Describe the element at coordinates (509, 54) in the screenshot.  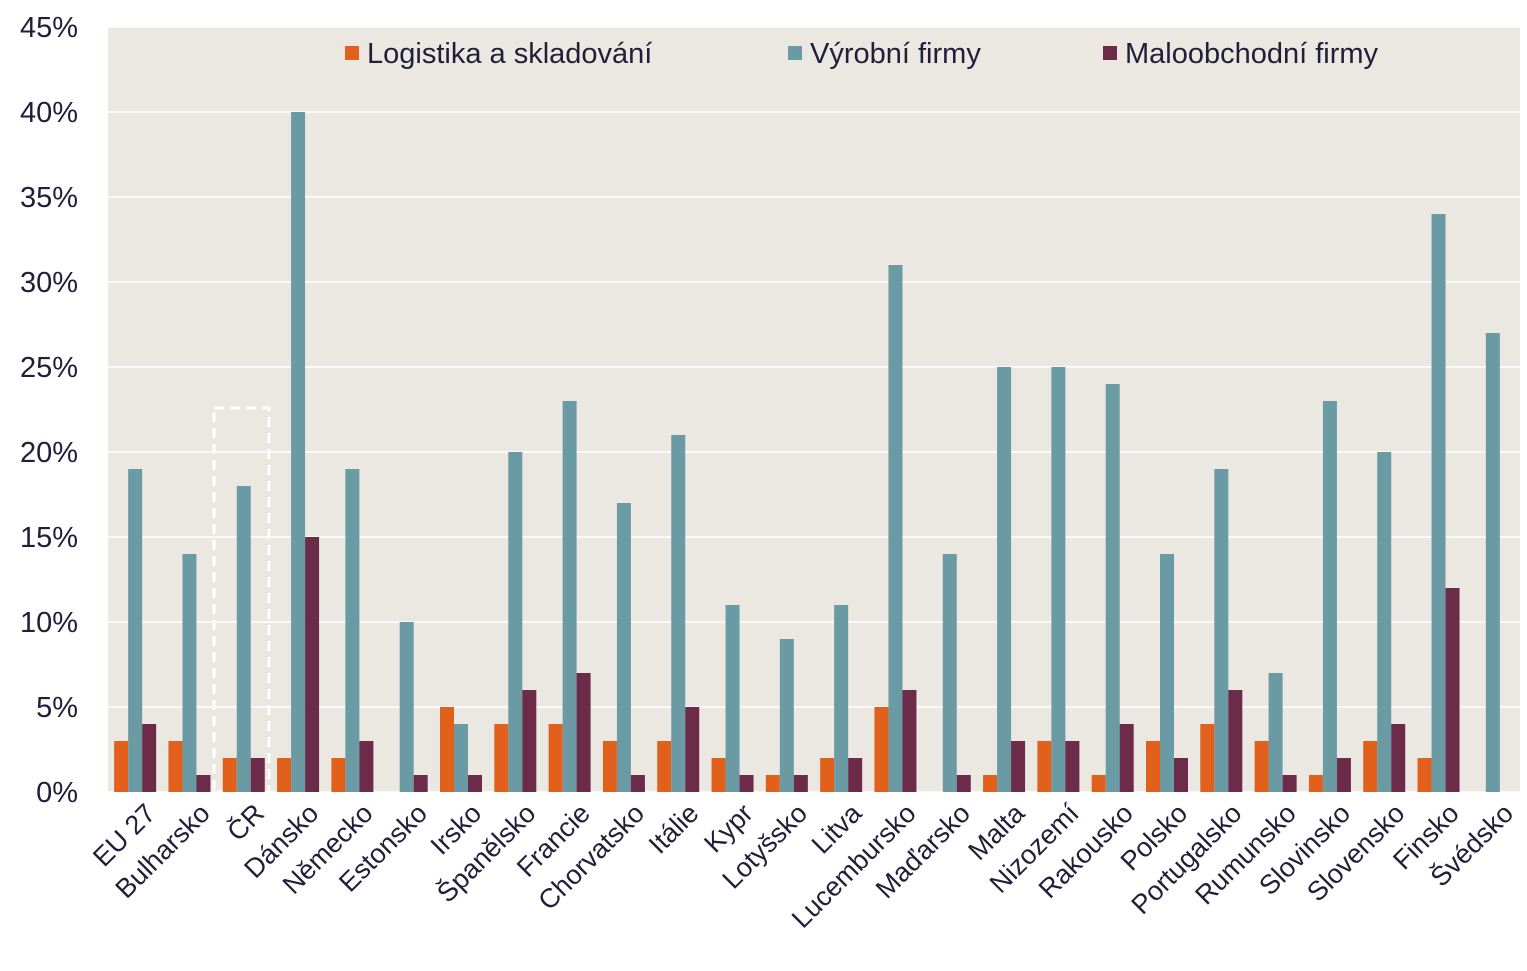
I see `legend-label: Logistika a skladování` at that location.